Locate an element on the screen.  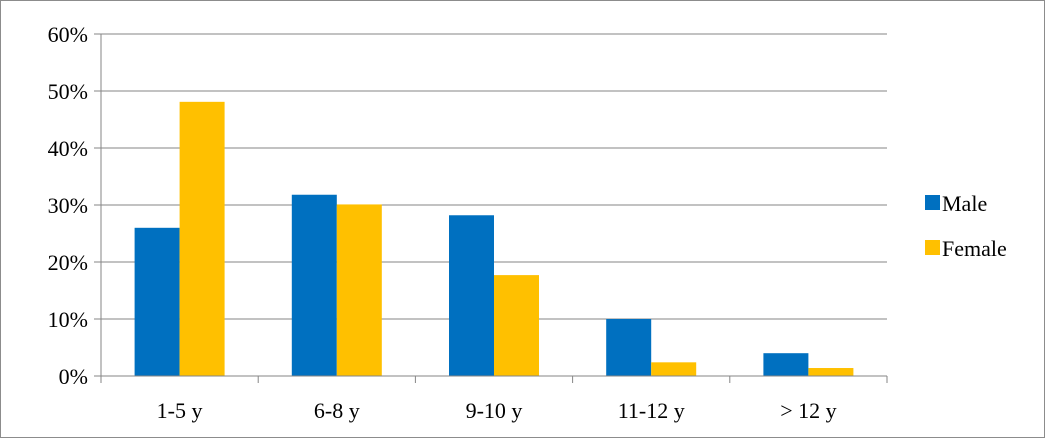
x-tick-label: 9-10 y is located at coordinates (494, 410).